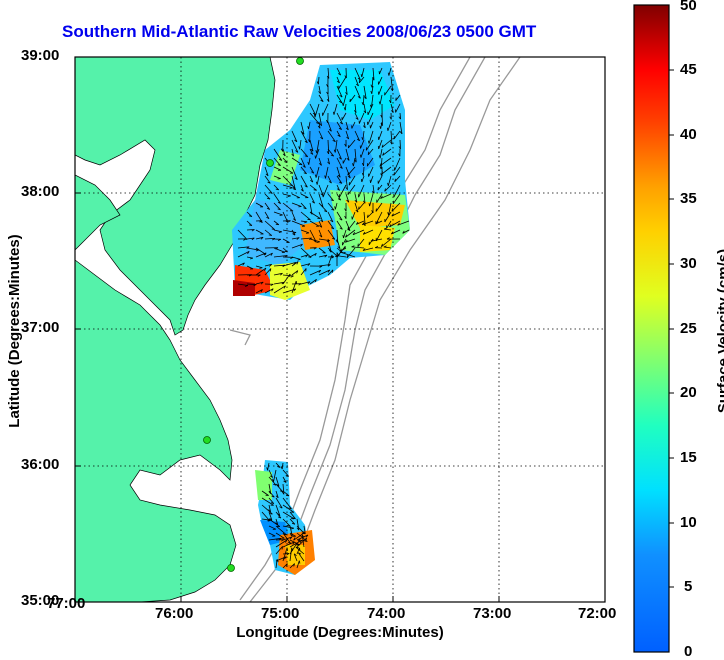 The height and width of the screenshot is (660, 724). Describe the element at coordinates (651, 328) in the screenshot. I see `colorbar` at that location.